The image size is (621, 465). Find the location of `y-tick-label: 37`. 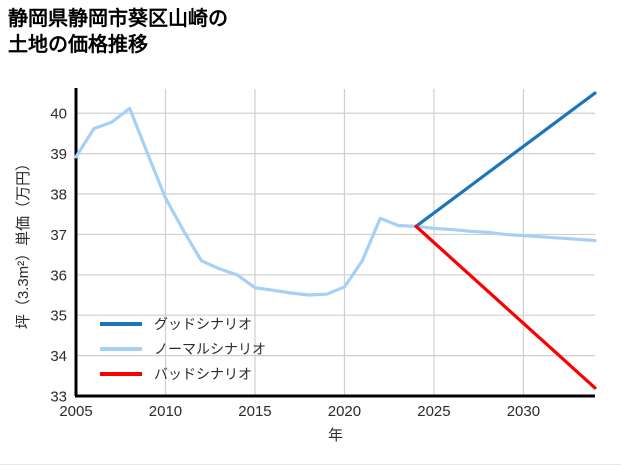

y-tick-label: 37 is located at coordinates (58, 235).